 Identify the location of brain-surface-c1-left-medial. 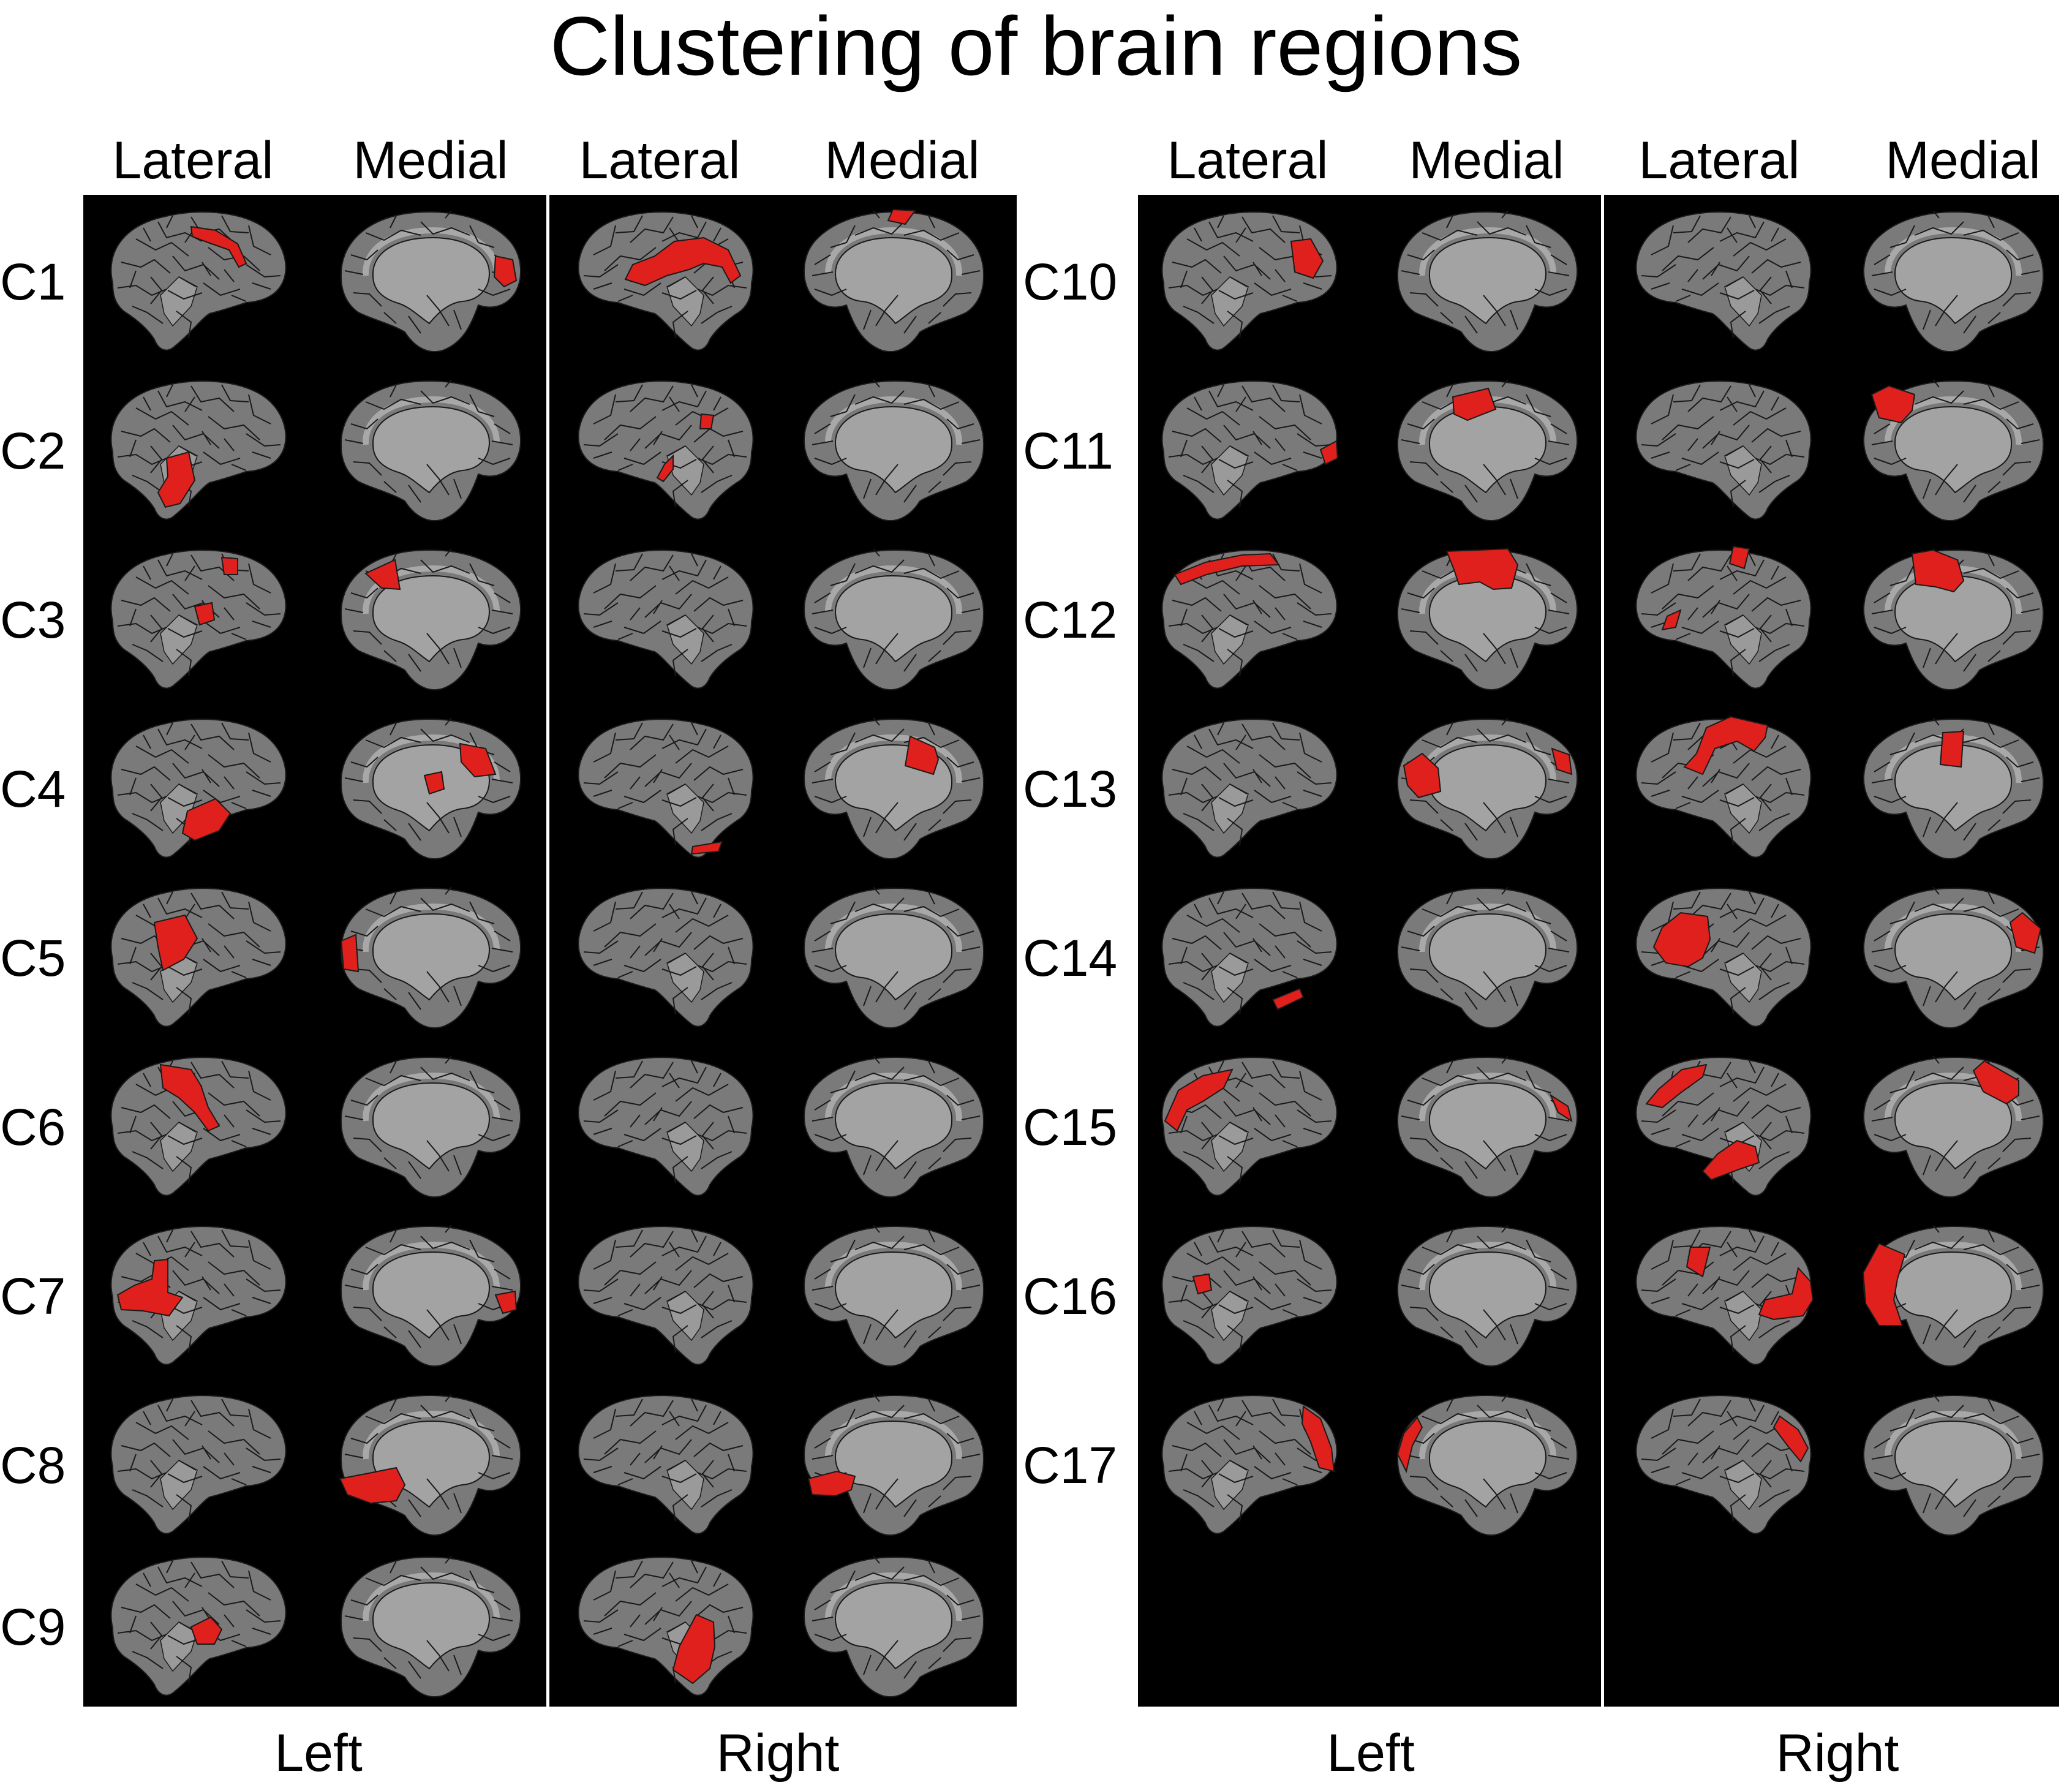
(430, 281).